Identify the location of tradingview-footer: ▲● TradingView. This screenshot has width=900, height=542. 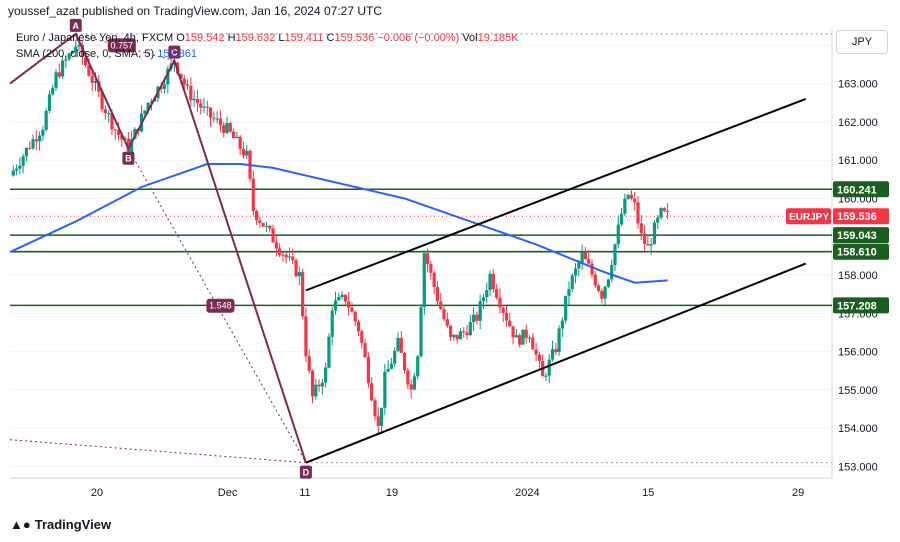
(60, 524).